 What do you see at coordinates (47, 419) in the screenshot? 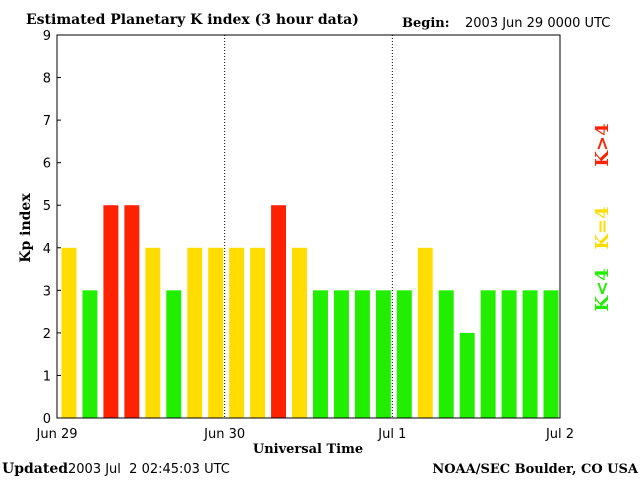
I see `y-tick-label: 0` at bounding box center [47, 419].